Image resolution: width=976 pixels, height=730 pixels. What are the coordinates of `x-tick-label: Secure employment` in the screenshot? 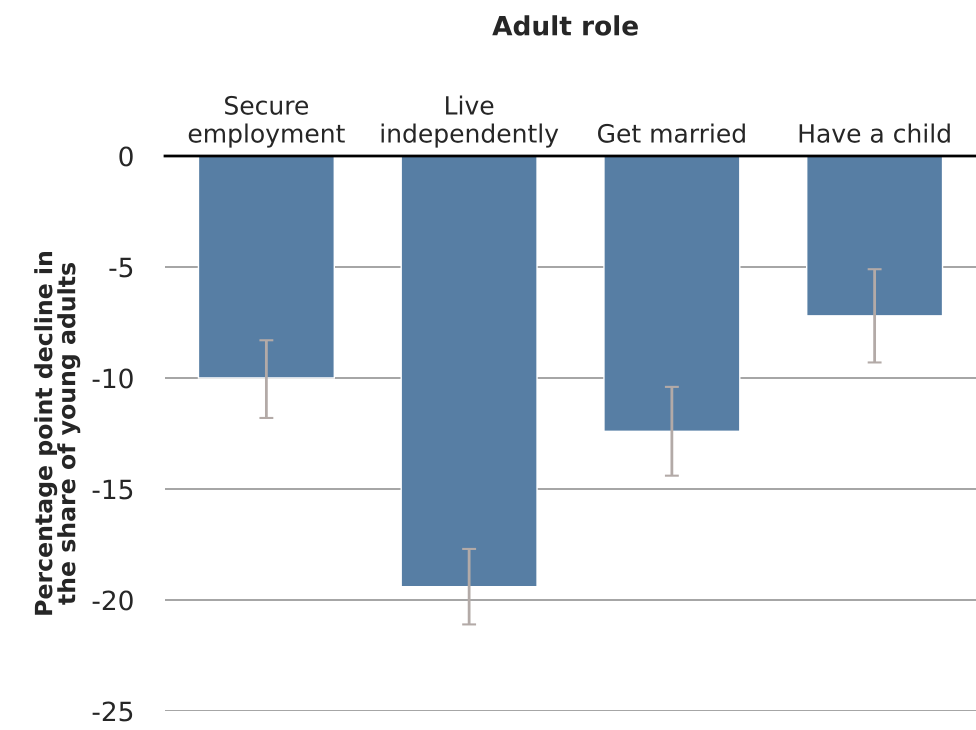 It's located at (266, 122).